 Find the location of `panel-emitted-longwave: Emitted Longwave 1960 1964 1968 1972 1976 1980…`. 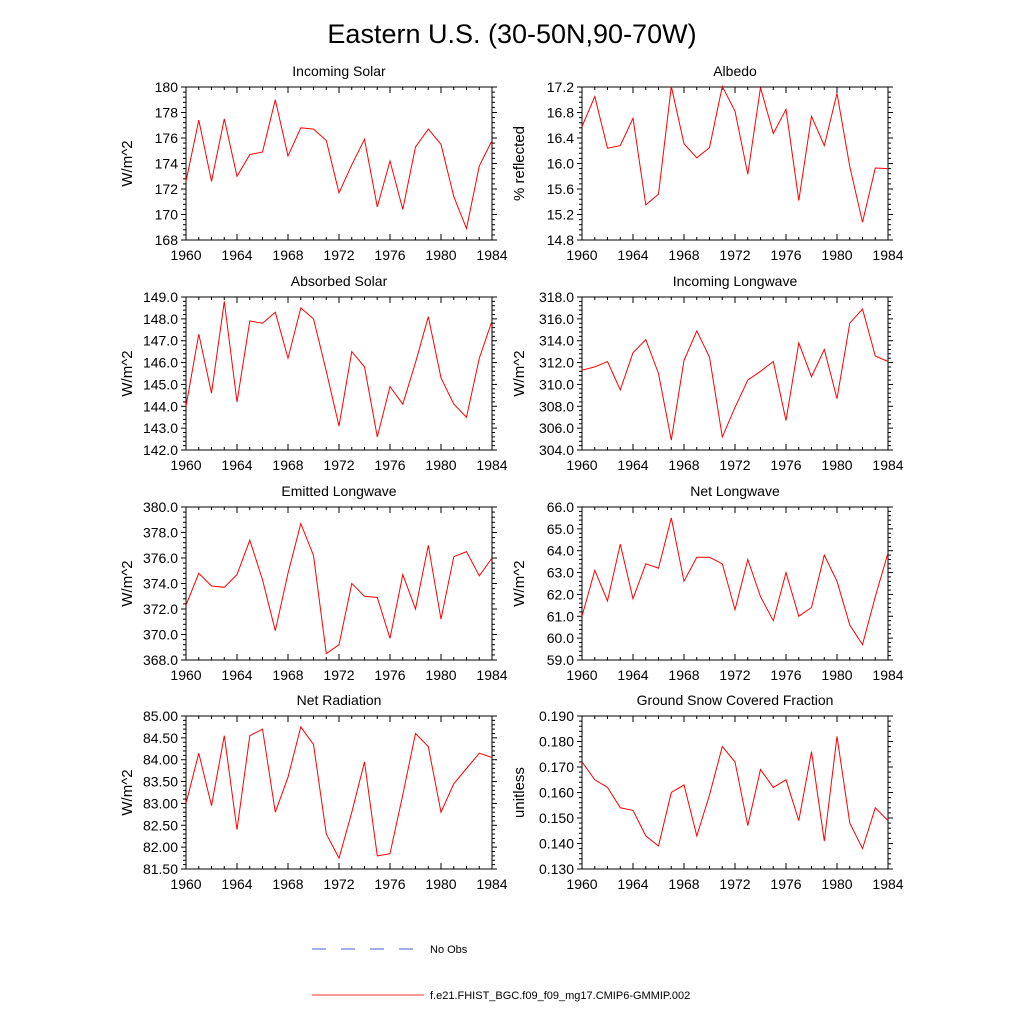

panel-emitted-longwave: Emitted Longwave 1960 1964 1968 1972 1976 1980… is located at coordinates (313, 583).